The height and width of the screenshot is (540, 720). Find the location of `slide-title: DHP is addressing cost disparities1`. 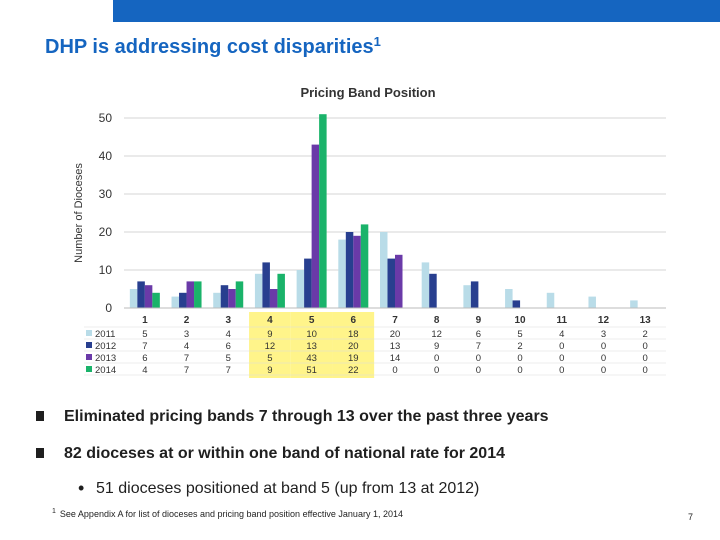

slide-title: DHP is addressing cost disparities1 is located at coordinates (213, 46).